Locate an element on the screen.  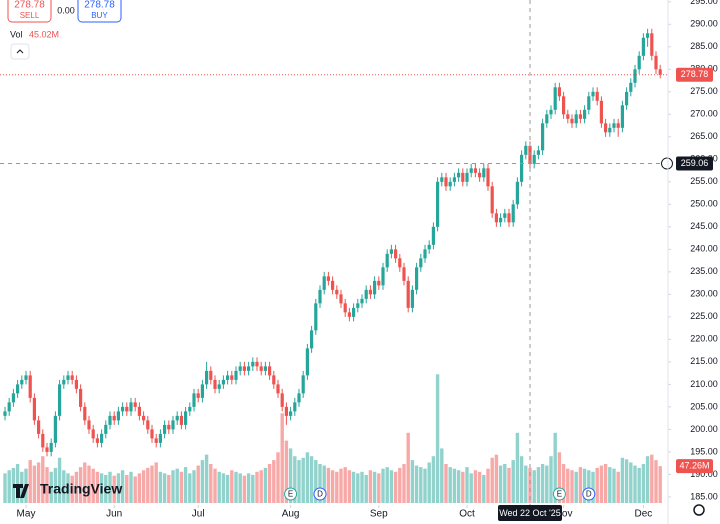
volume-label-box is located at coordinates (694, 466).